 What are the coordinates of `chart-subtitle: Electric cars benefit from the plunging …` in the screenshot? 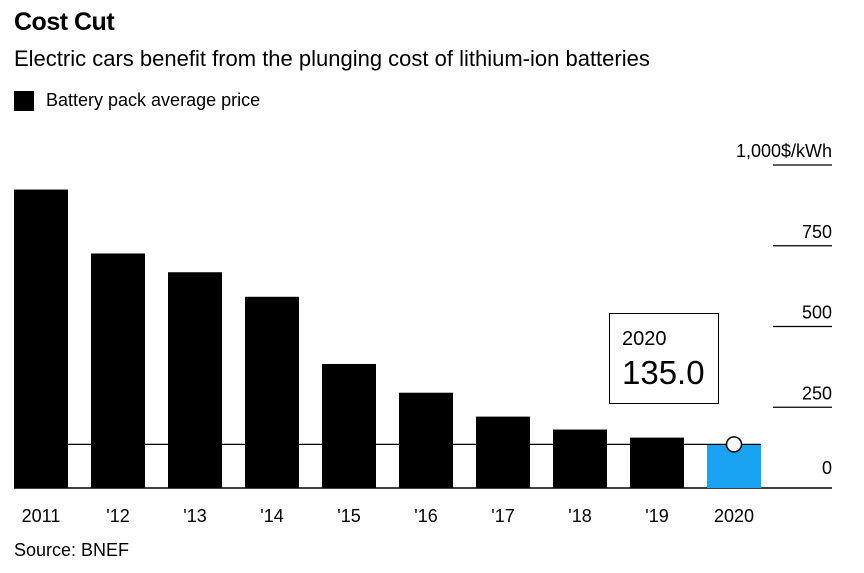 It's located at (332, 58).